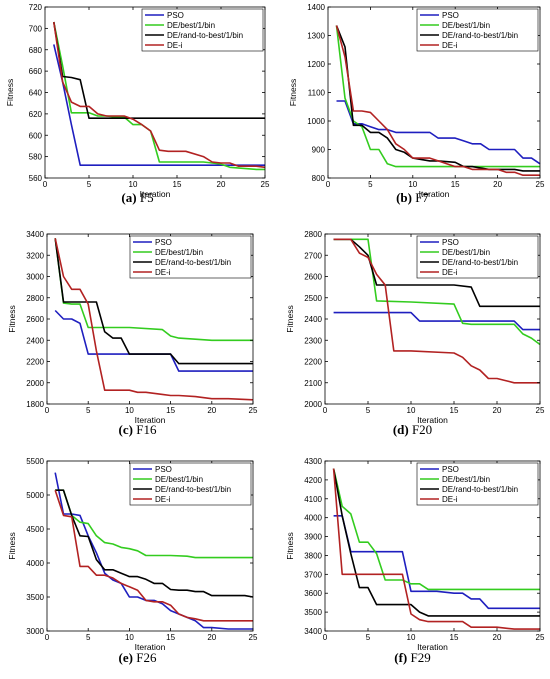 The height and width of the screenshot is (679, 550). Describe the element at coordinates (313, 499) in the screenshot. I see `y-tick-label: 4100` at that location.